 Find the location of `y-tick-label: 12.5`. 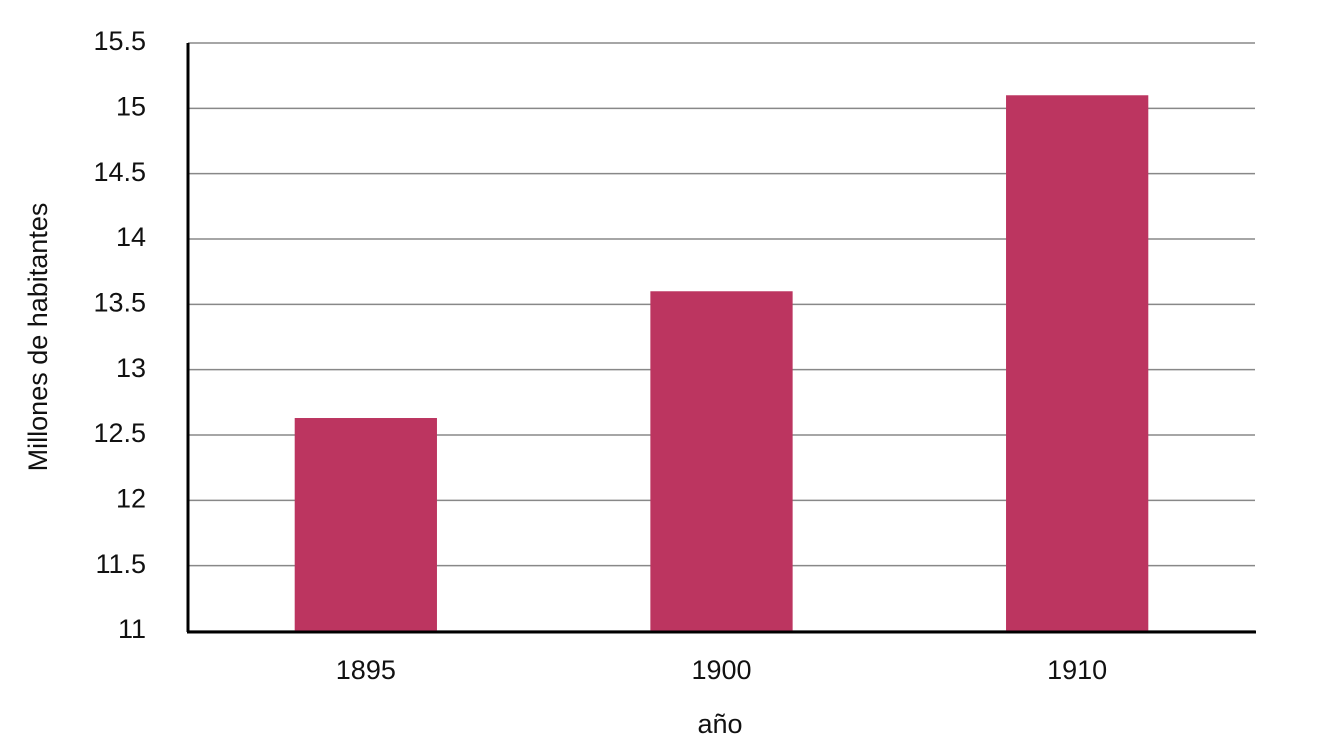

y-tick-label: 12.5 is located at coordinates (119, 433).